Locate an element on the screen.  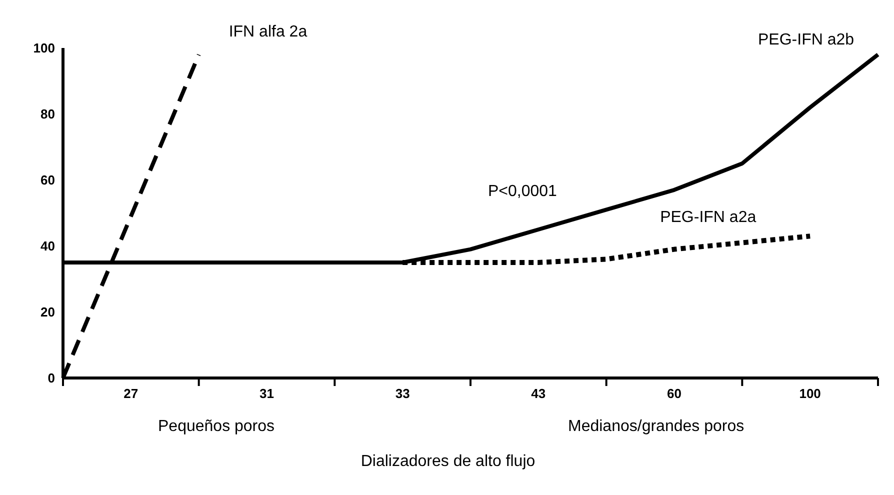
x-tick-label: 27 is located at coordinates (131, 393).